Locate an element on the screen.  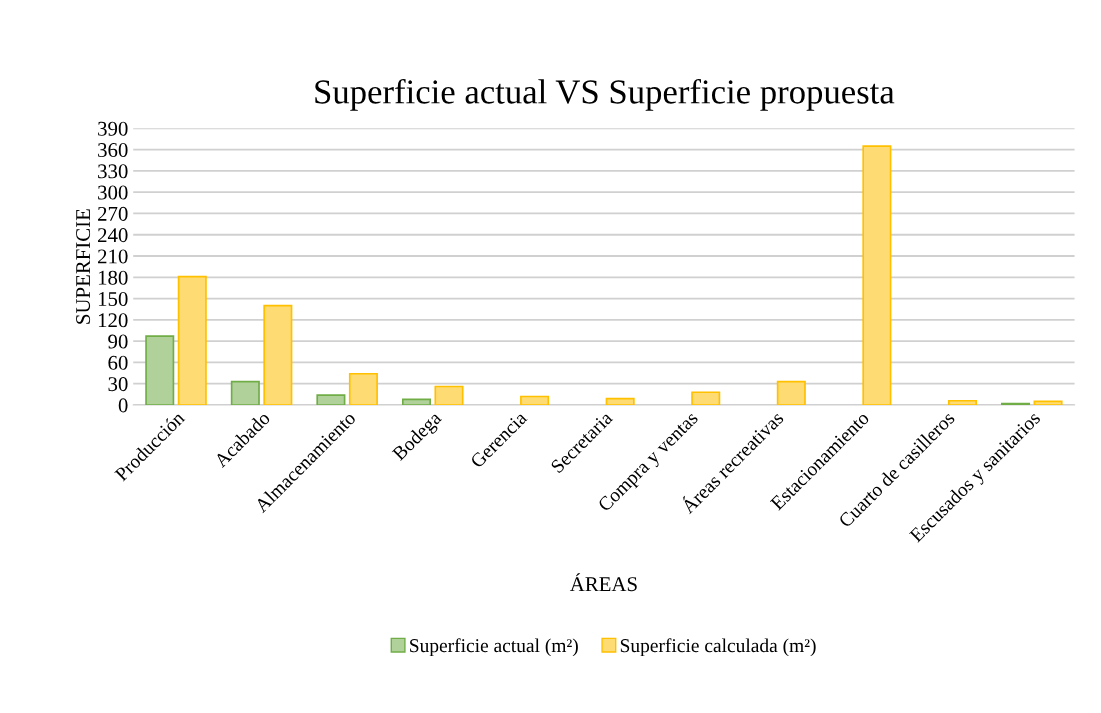
y-tick-label: 0 is located at coordinates (123, 405).